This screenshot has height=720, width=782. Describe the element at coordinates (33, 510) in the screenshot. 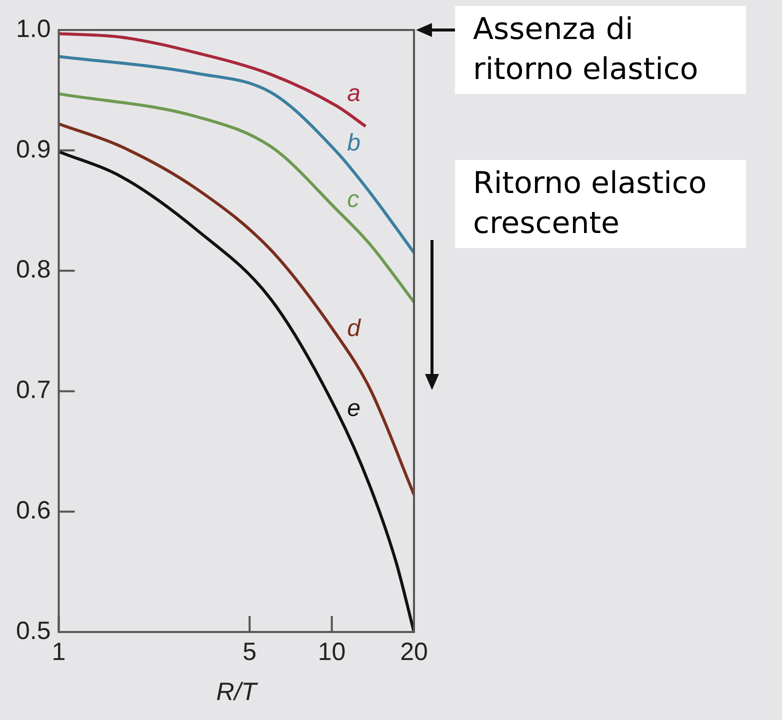

I see `y-tick-label: 0.6` at that location.